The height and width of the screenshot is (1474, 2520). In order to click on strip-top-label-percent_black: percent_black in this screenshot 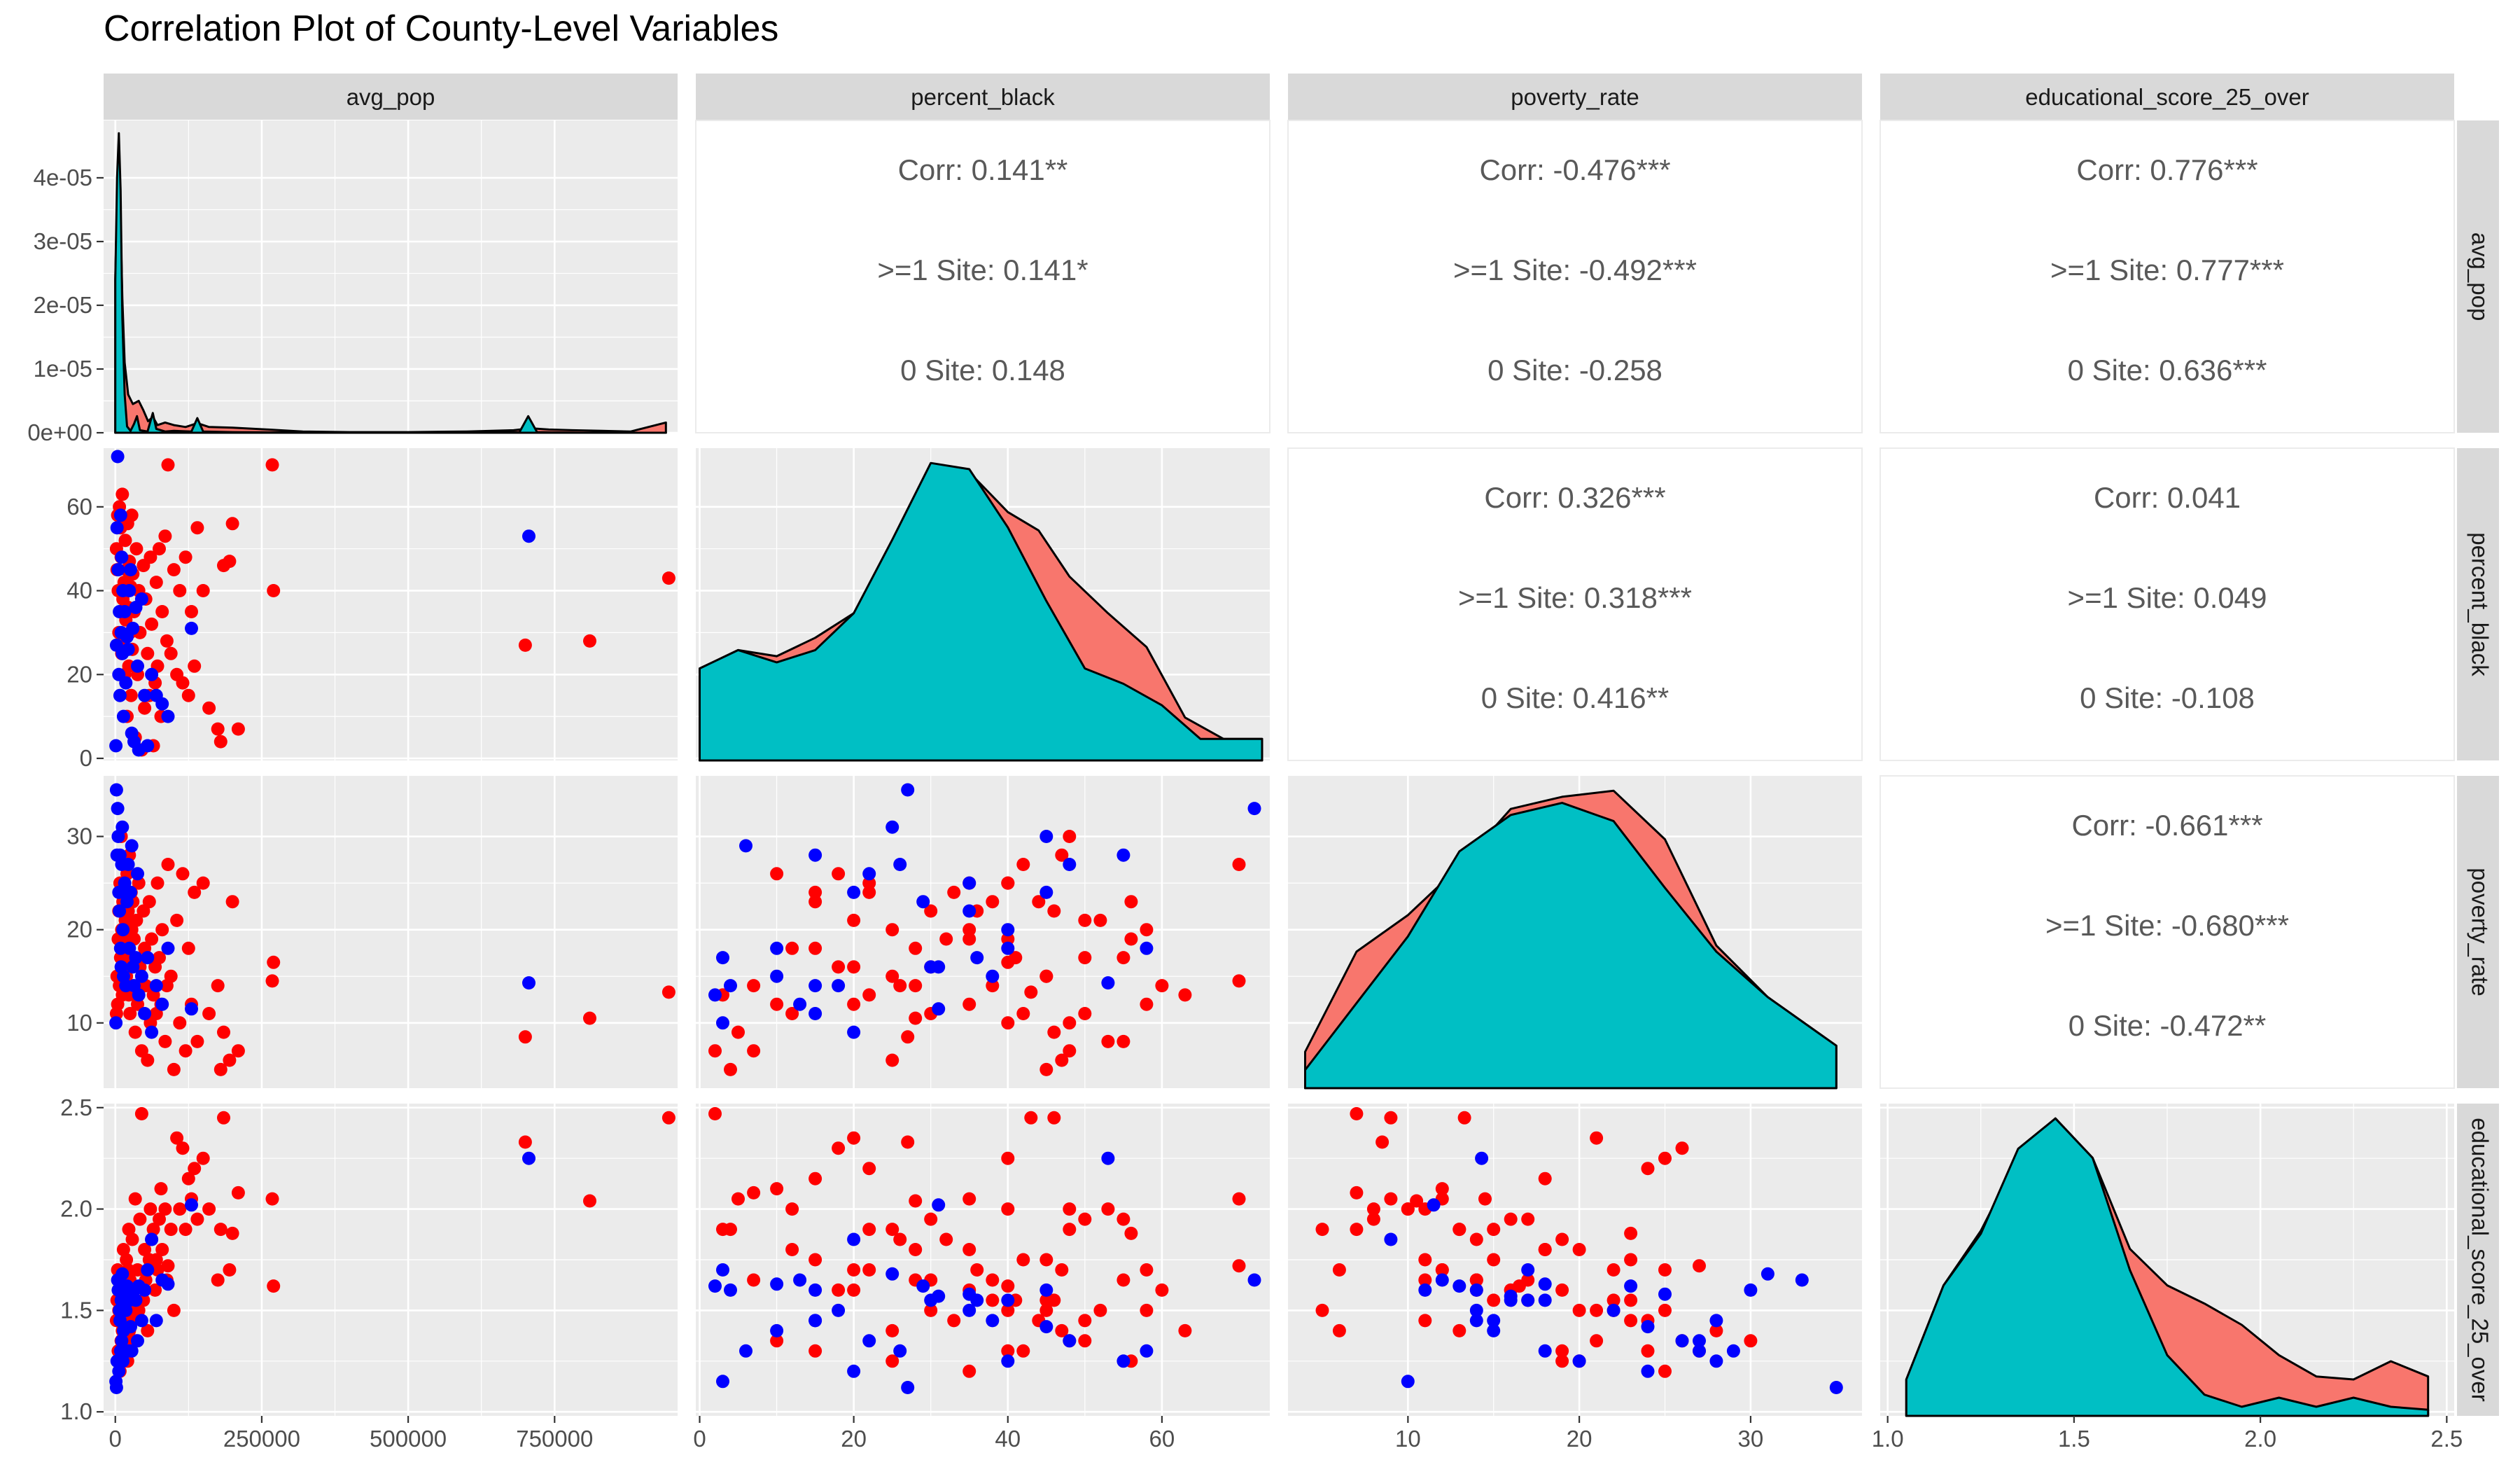, I will do `click(983, 97)`.